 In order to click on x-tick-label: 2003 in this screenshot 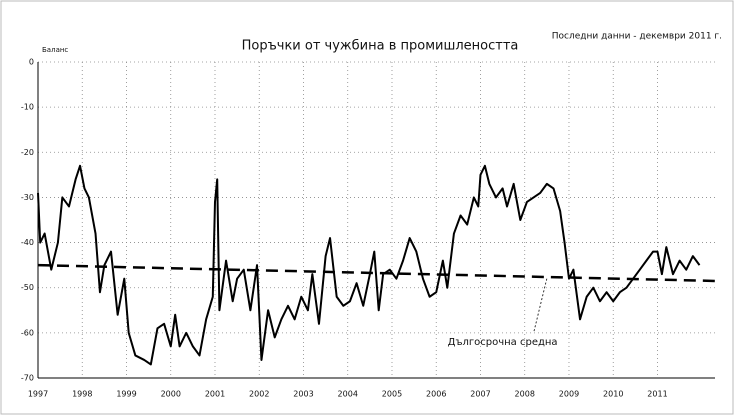, I will do `click(303, 394)`.